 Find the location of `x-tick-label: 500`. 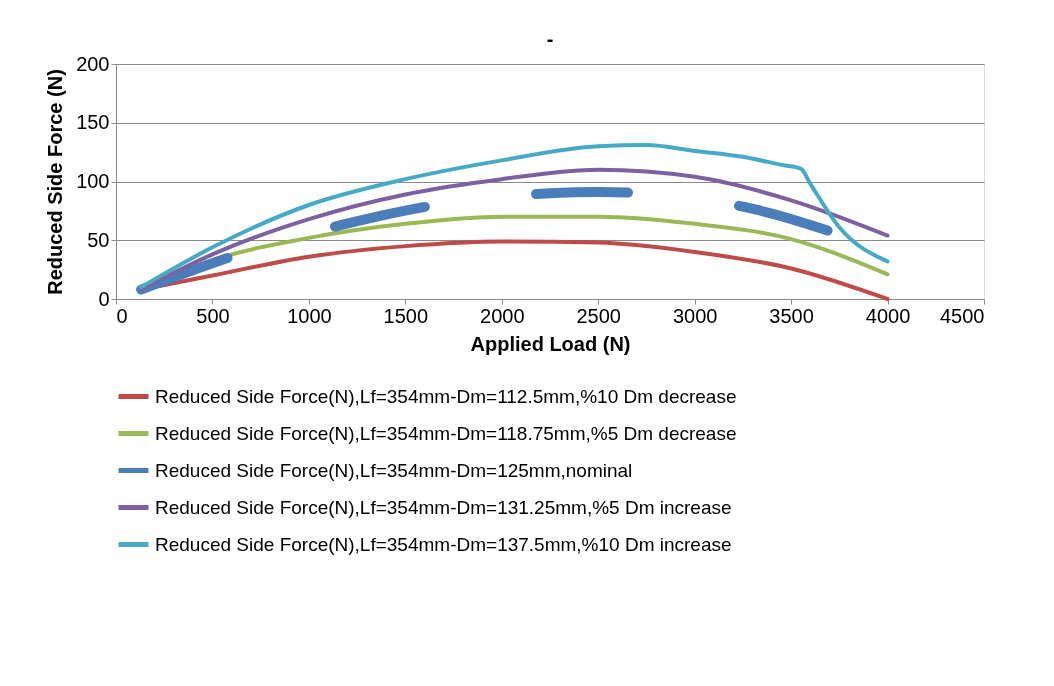

x-tick-label: 500 is located at coordinates (213, 315).